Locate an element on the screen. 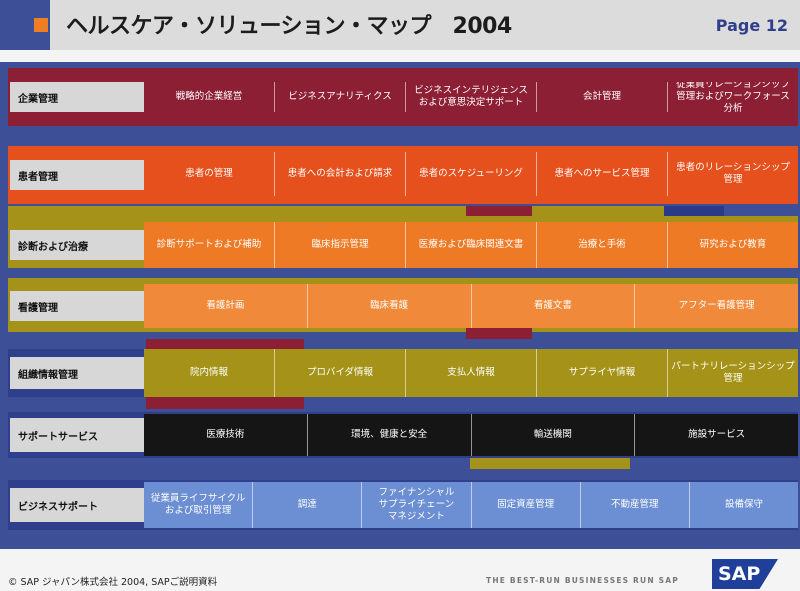 The height and width of the screenshot is (591, 800). cell-environment-health-safety: 環境、健康と安全 is located at coordinates (390, 435).